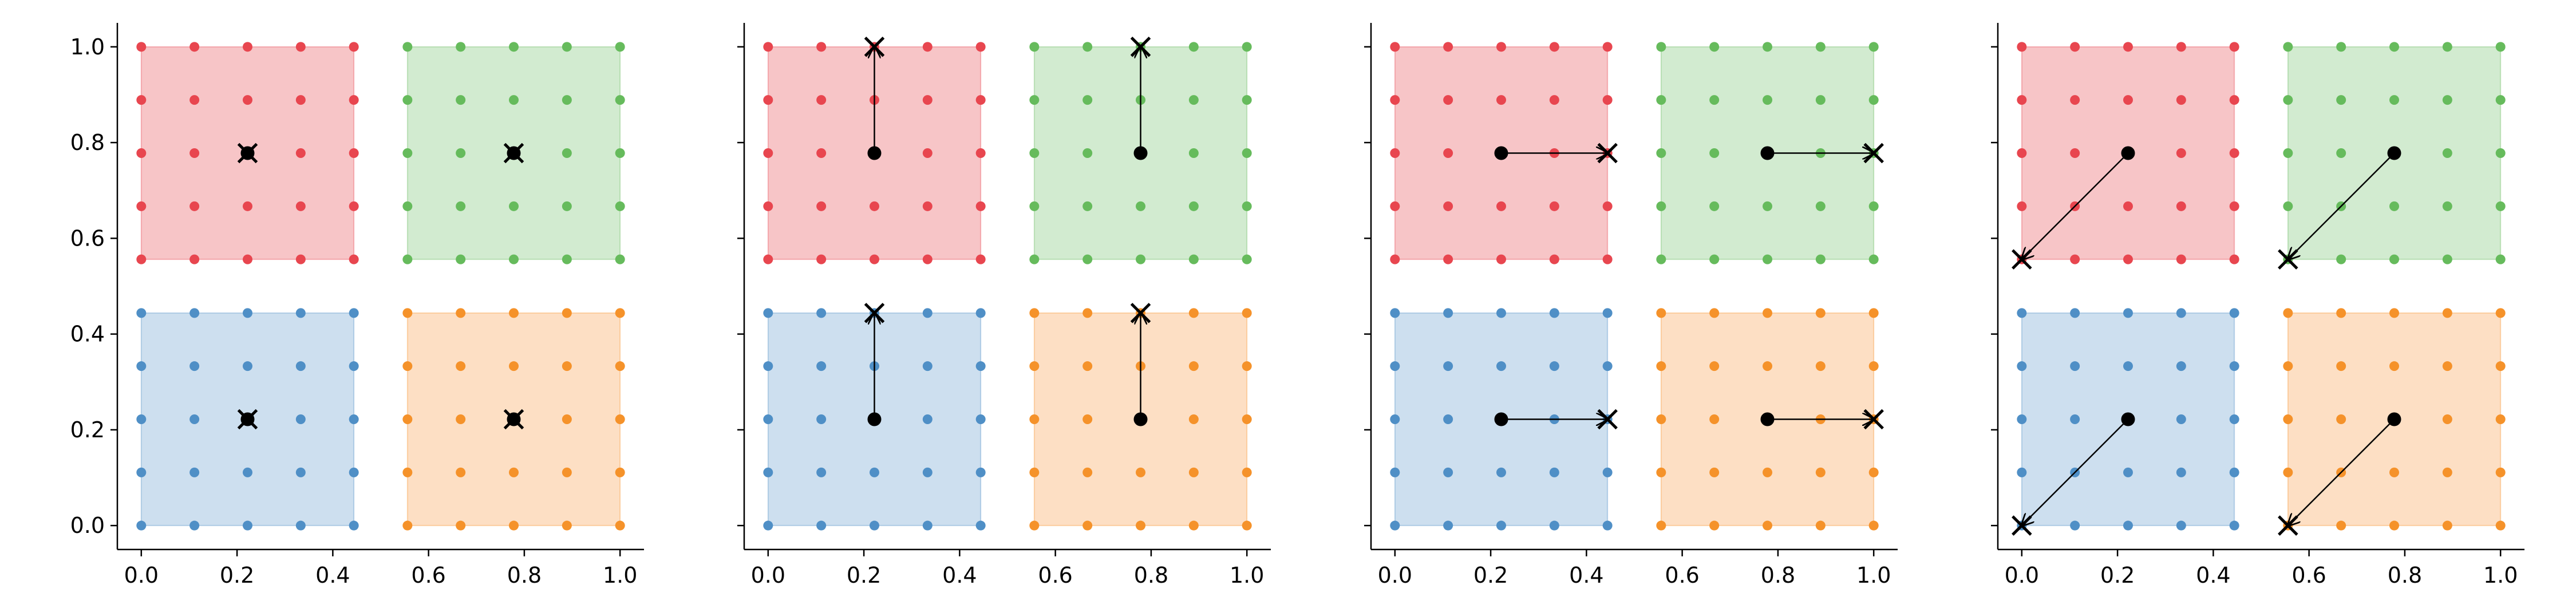 The image size is (2576, 601). What do you see at coordinates (1778, 576) in the screenshot?
I see `x-tick-label: 0.8` at bounding box center [1778, 576].